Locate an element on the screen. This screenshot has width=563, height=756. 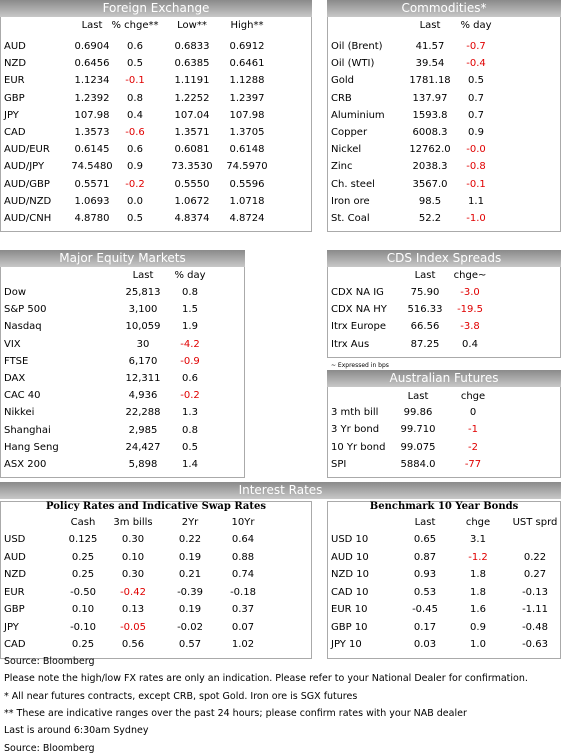
cell-value: 99.710 is located at coordinates (418, 430).